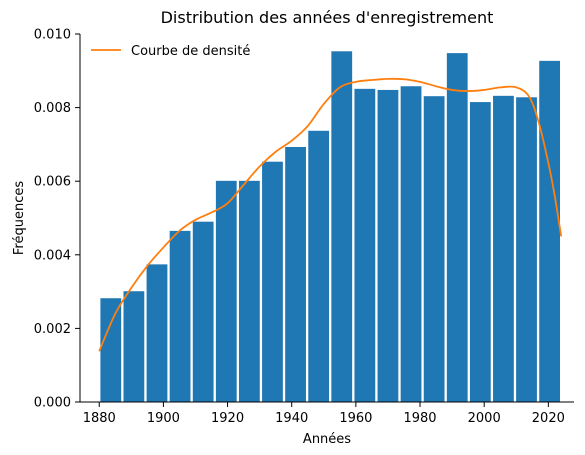 Image resolution: width=585 pixels, height=455 pixels. What do you see at coordinates (52, 329) in the screenshot?
I see `y-tick-label: 0.002` at bounding box center [52, 329].